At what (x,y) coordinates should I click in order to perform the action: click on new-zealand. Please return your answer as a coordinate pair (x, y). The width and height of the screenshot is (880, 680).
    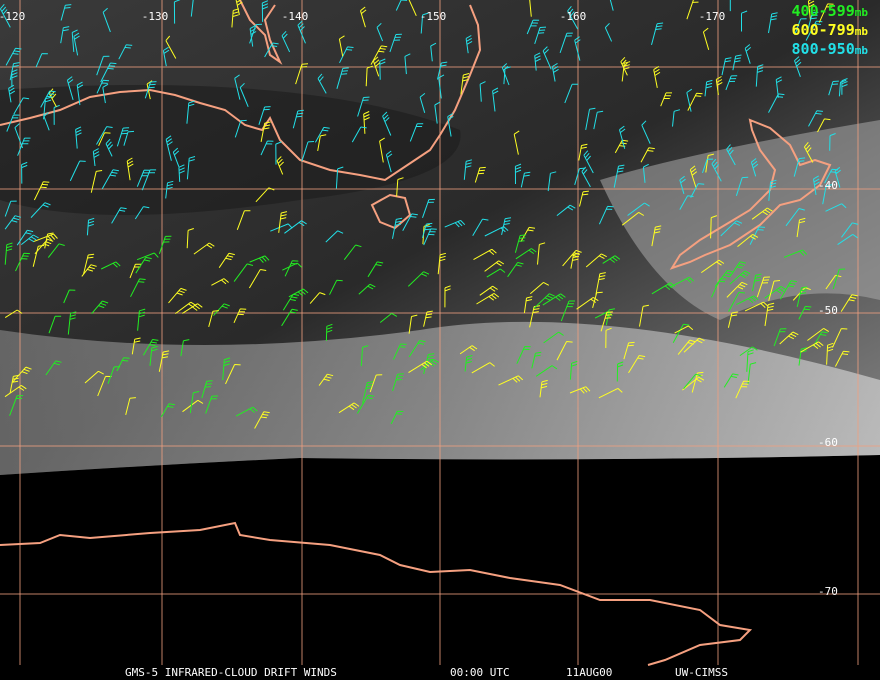
    Looking at the image, I should click on (750, 194).